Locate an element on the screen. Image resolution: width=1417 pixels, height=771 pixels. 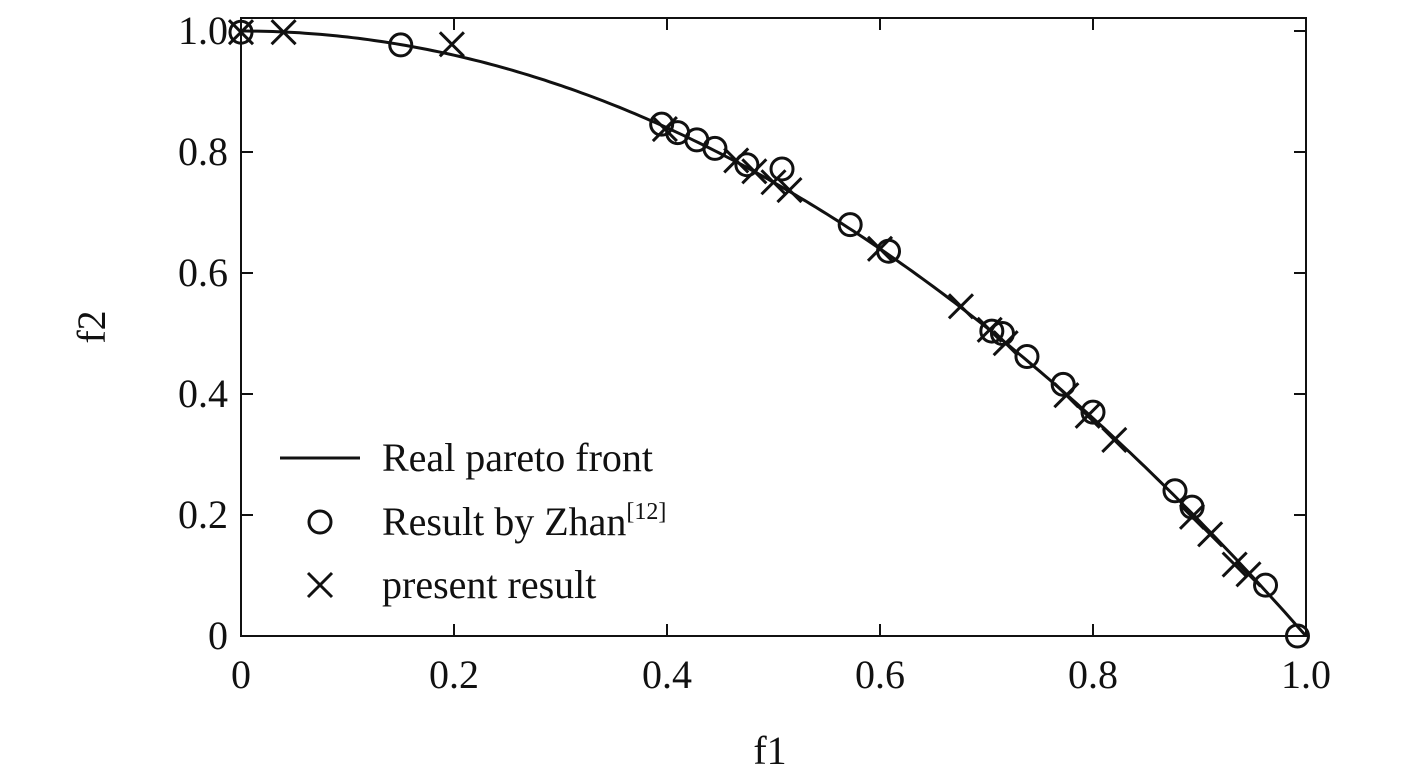
y-axis-label: f2 is located at coordinates (91, 326).